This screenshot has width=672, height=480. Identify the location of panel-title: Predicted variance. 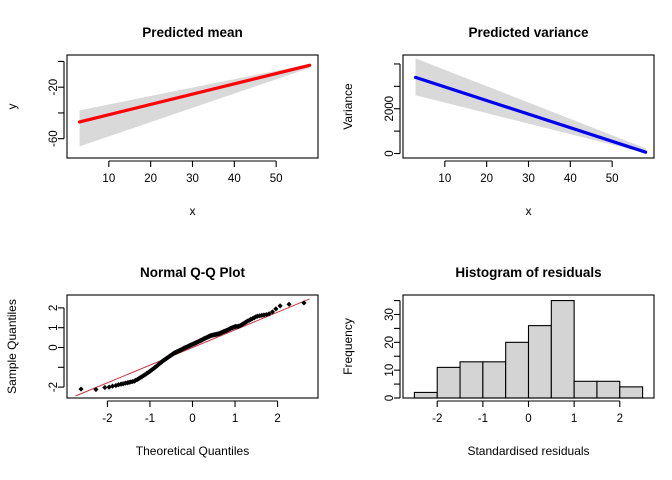
(528, 32).